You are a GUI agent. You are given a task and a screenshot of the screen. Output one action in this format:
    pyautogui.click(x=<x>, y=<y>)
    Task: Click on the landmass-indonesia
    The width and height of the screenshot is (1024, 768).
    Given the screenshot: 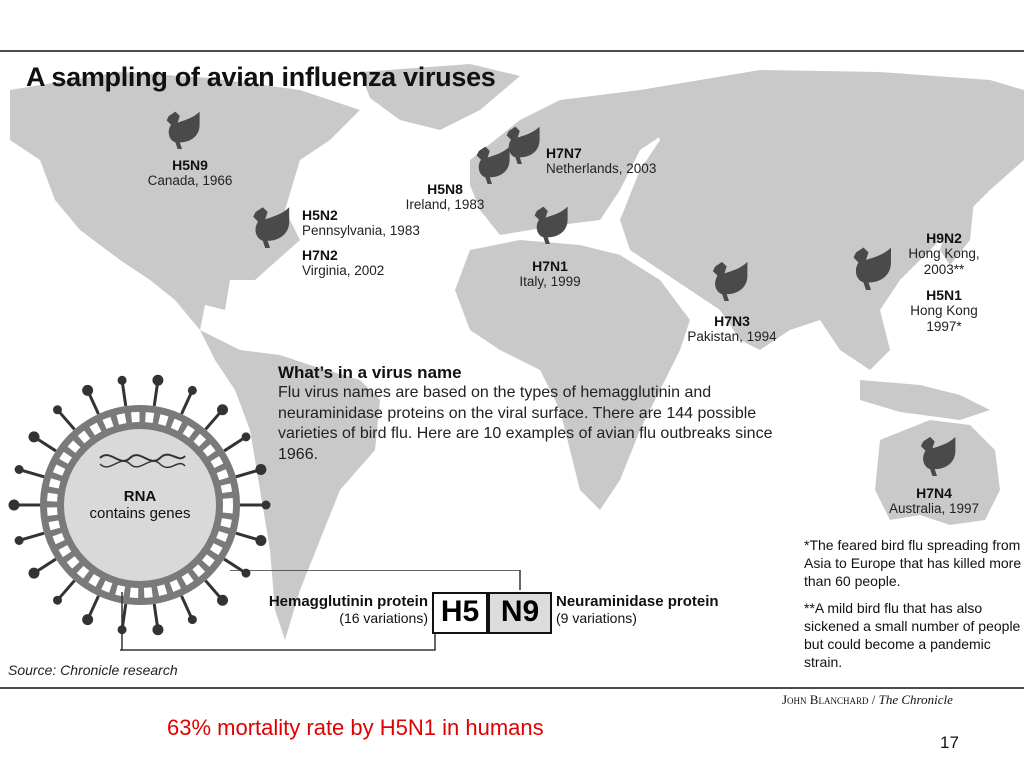 What is the action you would take?
    pyautogui.click(x=925, y=400)
    